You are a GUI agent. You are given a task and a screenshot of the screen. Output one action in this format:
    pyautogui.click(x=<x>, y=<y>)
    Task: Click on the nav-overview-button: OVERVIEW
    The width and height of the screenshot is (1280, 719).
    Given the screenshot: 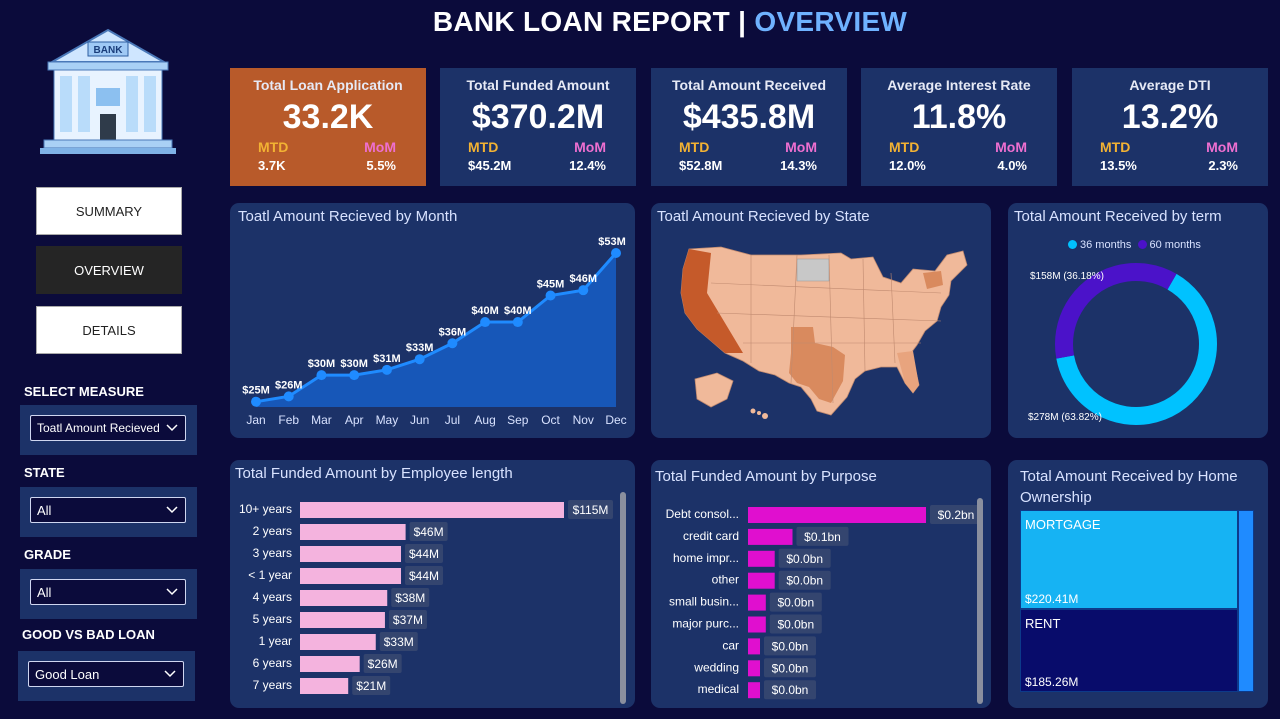 What is the action you would take?
    pyautogui.click(x=109, y=270)
    